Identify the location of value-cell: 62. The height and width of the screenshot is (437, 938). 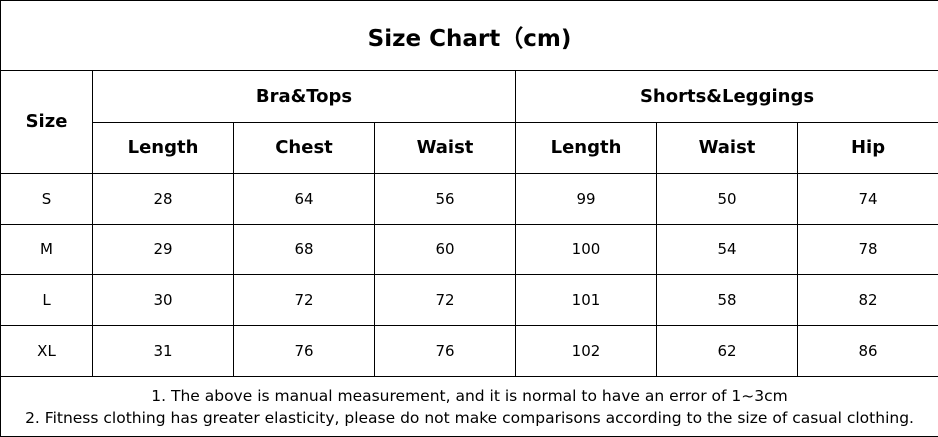
(727, 351).